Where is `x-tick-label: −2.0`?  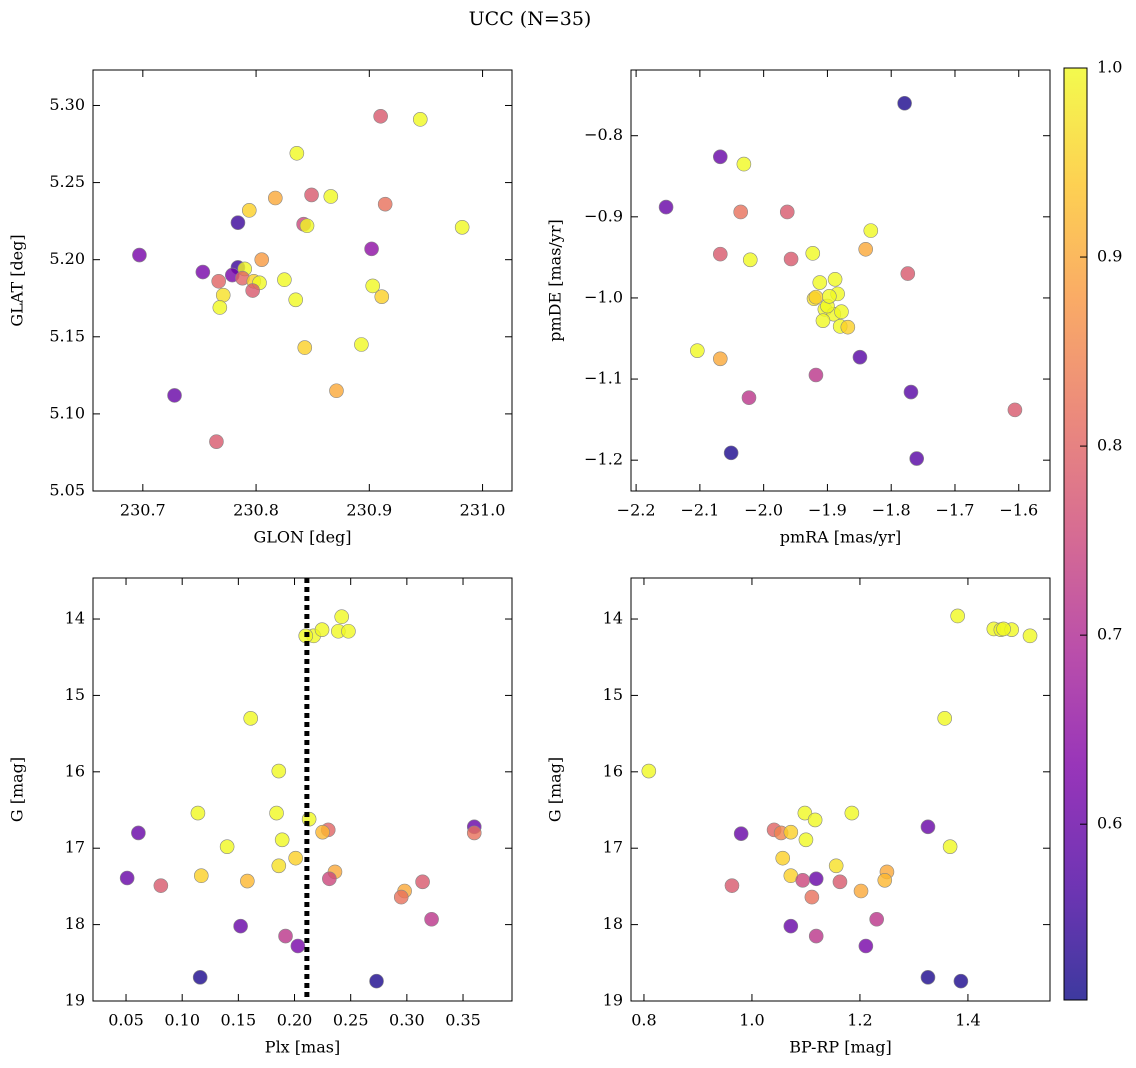
x-tick-label: −2.0 is located at coordinates (763, 510).